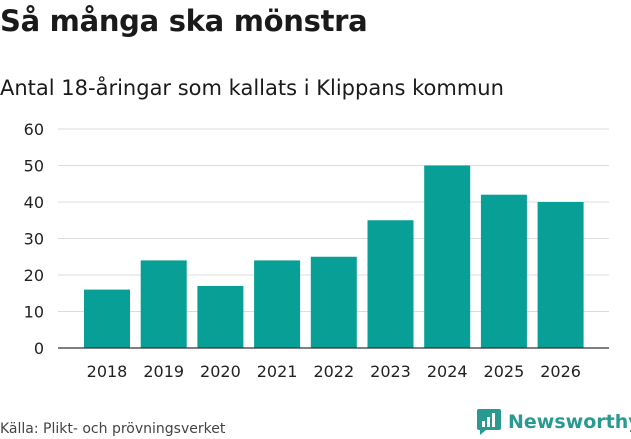  I want to click on source-note: Källa: Plikt- och prövningsverket, so click(113, 429).